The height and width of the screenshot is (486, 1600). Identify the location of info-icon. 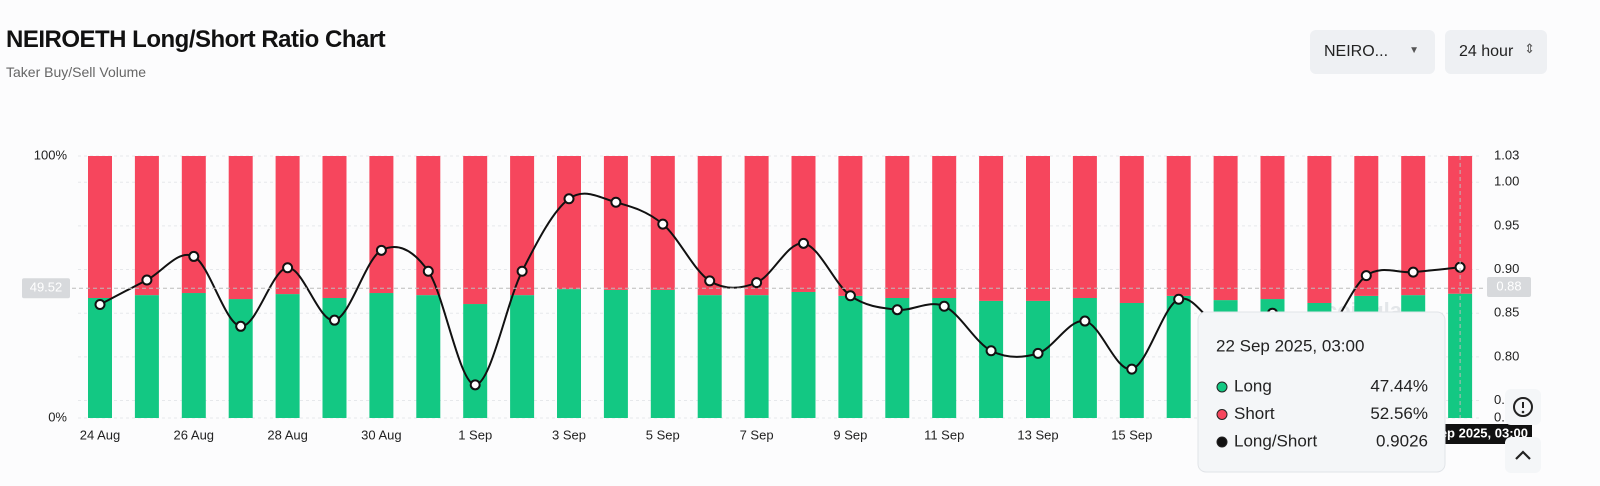
(1523, 407).